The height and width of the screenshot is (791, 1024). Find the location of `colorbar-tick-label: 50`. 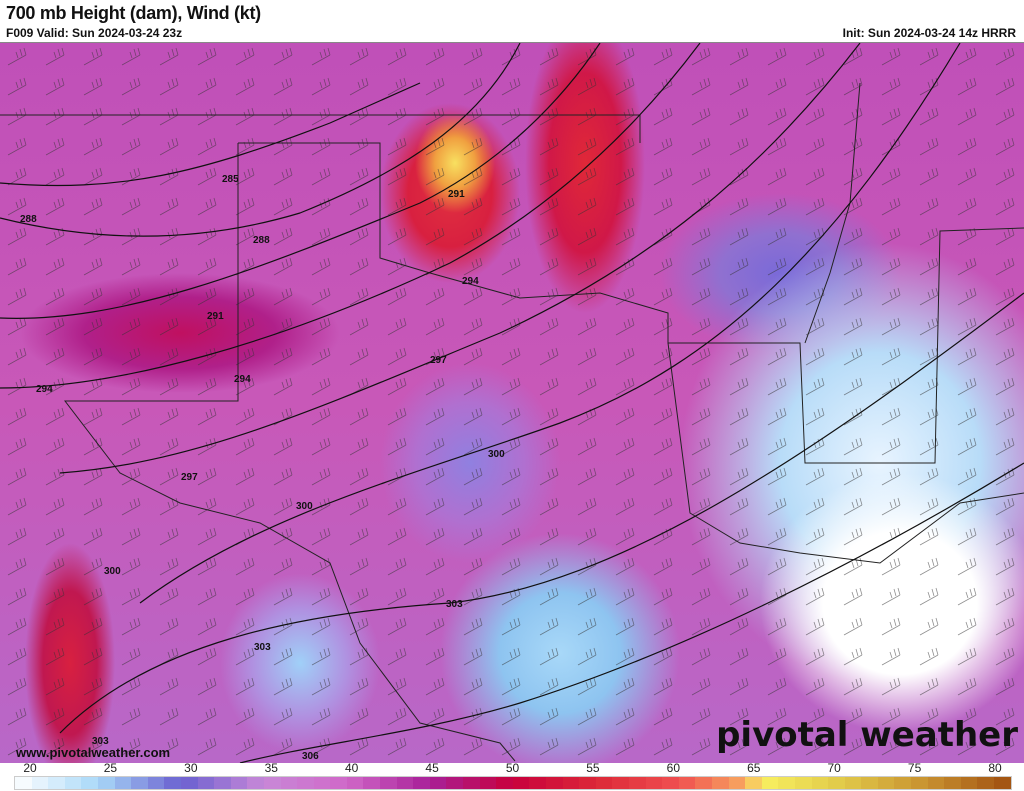

colorbar-tick-label: 50 is located at coordinates (512, 768).